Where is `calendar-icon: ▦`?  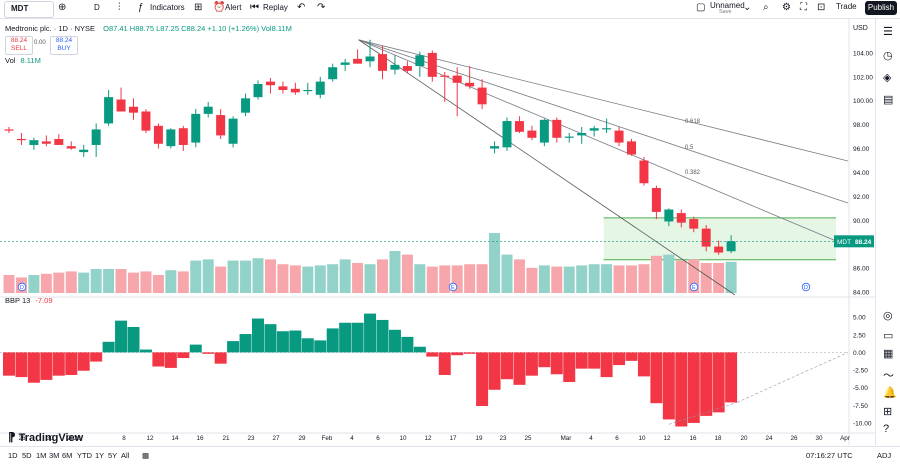 calendar-icon: ▦ is located at coordinates (888, 354).